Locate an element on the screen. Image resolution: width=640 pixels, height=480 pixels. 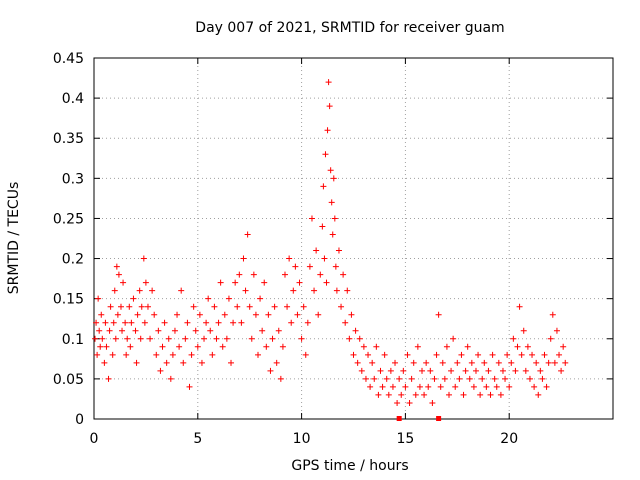
y-tick-label: 0.25 is located at coordinates (68, 219).